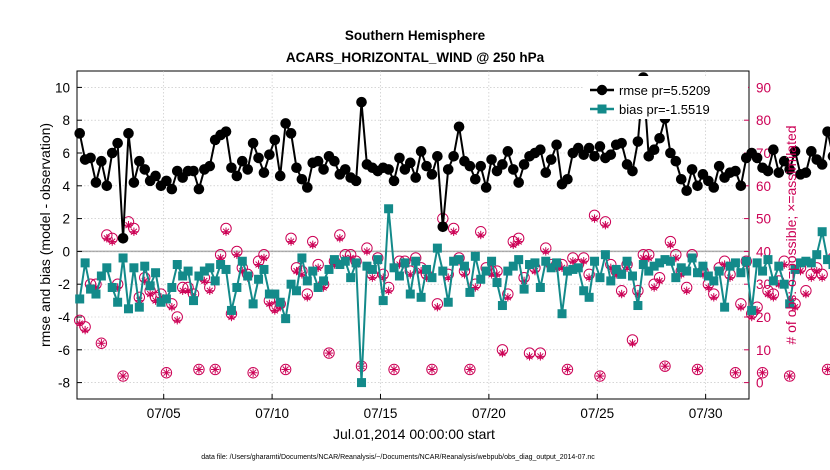 This screenshot has height=470, width=830. Describe the element at coordinates (68, 235) in the screenshot. I see `left-y-axis-ticks: -8 -6 -4 -2 0 2 4 6 8 10` at that location.